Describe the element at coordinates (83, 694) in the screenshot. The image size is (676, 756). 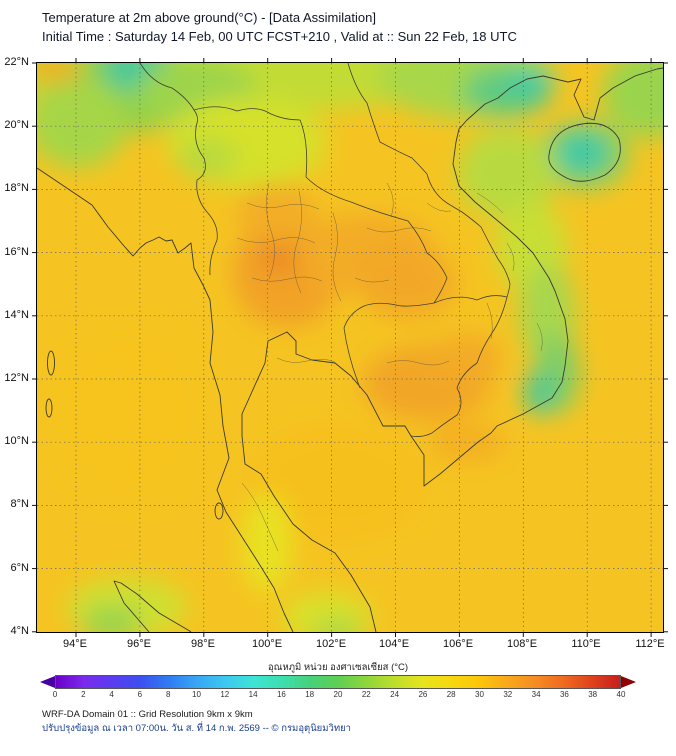
I see `colorbar-tick-label: 2` at that location.